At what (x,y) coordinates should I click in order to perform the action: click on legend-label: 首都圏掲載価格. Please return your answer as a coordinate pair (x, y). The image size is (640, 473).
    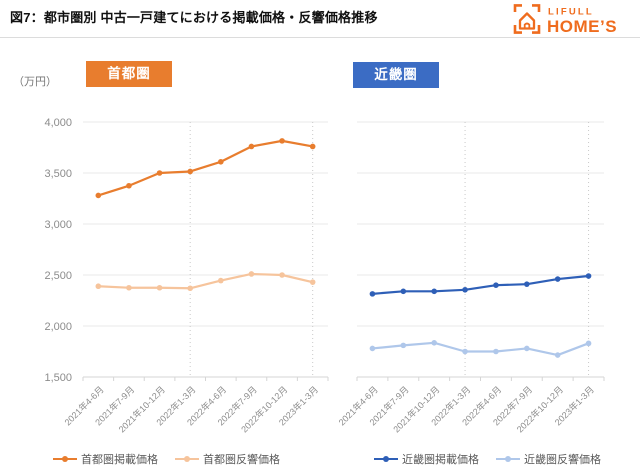
    Looking at the image, I should click on (119, 460).